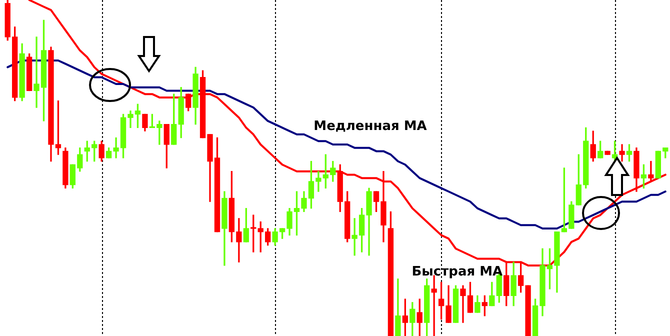 This screenshot has height=336, width=670. I want to click on series-label: Быстрая MA, so click(457, 272).